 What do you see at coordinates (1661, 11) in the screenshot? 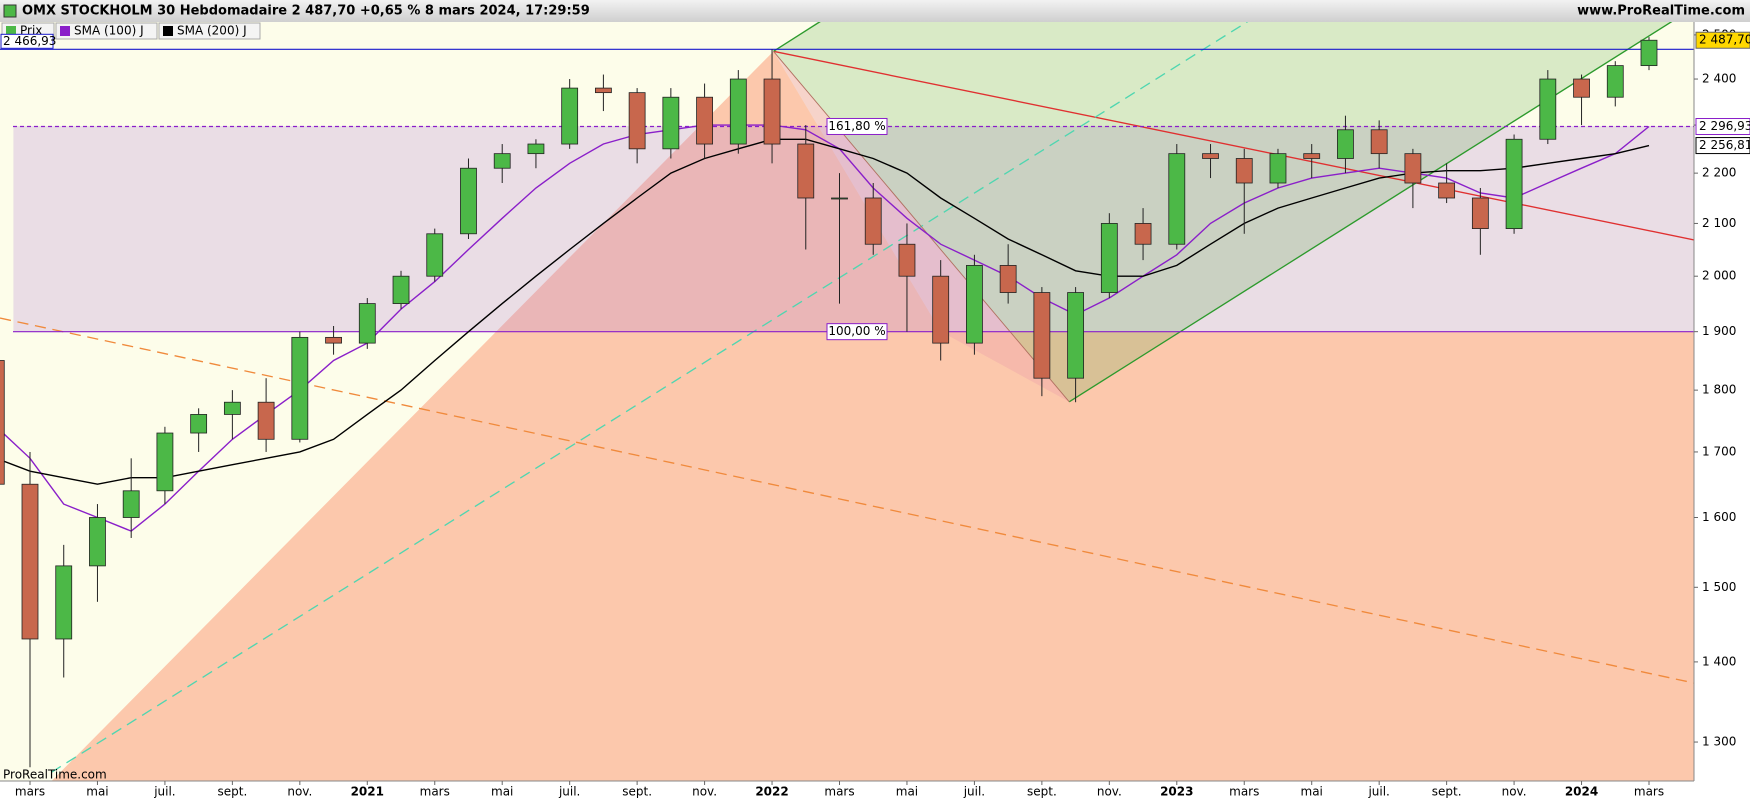
I see `source: www.ProRealTime.com` at bounding box center [1661, 11].